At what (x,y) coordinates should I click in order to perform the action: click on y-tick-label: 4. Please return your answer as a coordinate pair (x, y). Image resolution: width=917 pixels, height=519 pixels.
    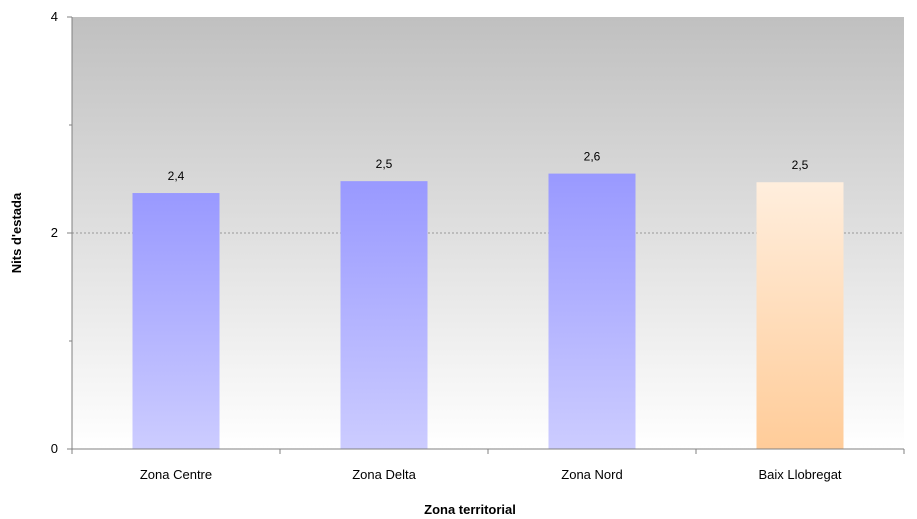
    Looking at the image, I should click on (54, 16).